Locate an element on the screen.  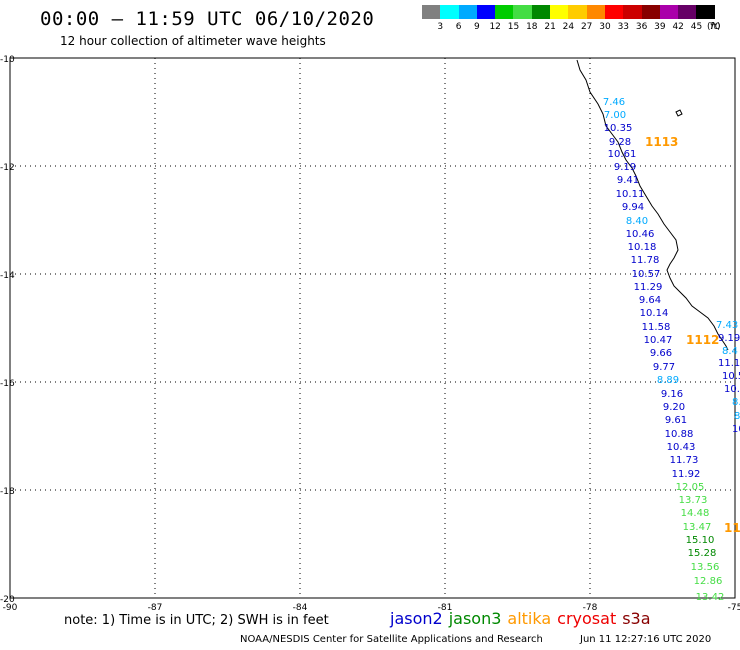
longitude-label: -87 is located at coordinates (155, 608).